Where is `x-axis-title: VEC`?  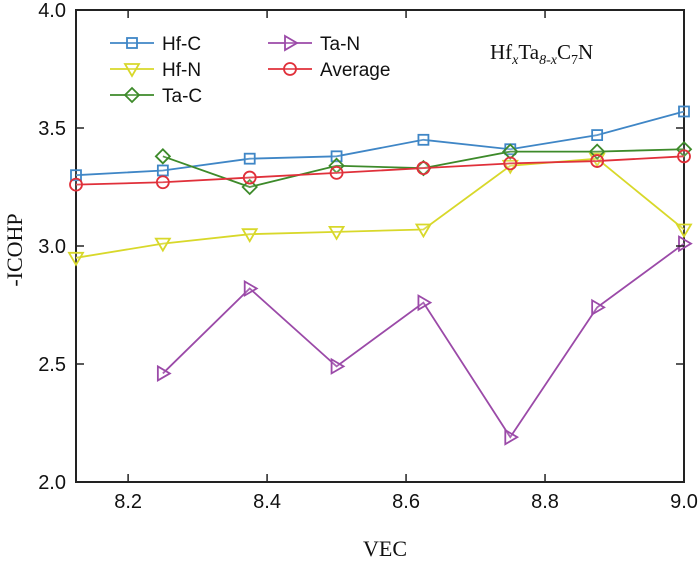 x-axis-title: VEC is located at coordinates (385, 548).